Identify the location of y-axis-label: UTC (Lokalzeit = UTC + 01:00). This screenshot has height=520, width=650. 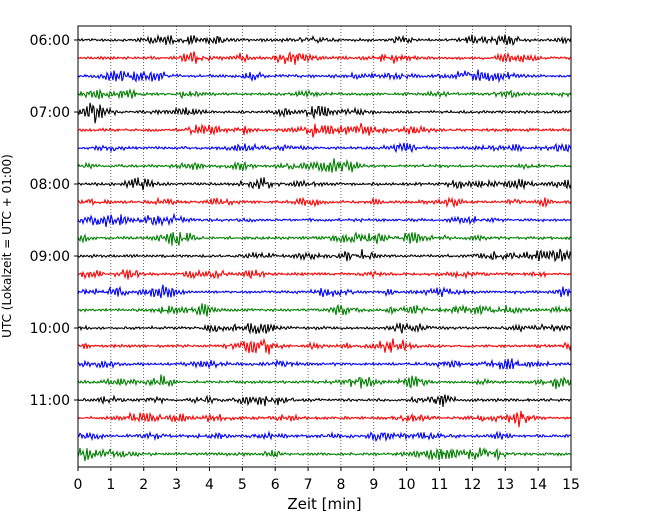
(7, 246).